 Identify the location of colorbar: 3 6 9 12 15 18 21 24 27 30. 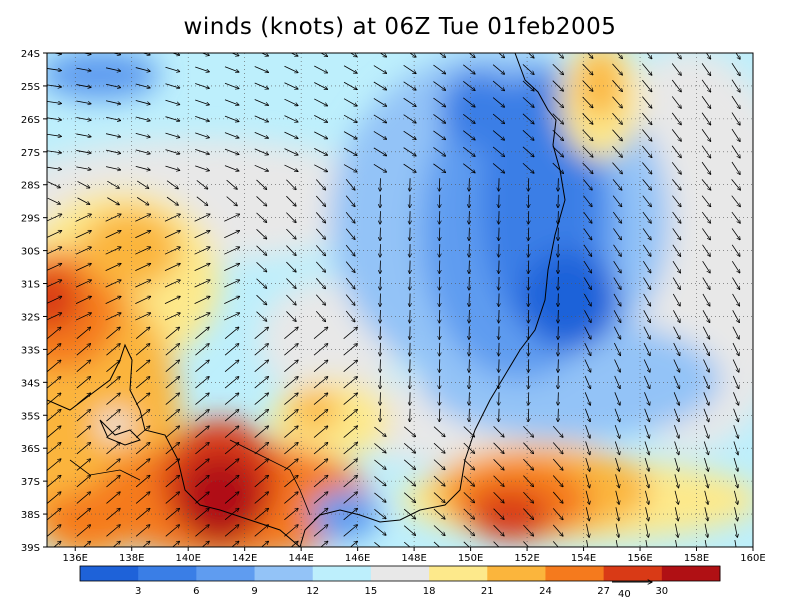
(400, 581).